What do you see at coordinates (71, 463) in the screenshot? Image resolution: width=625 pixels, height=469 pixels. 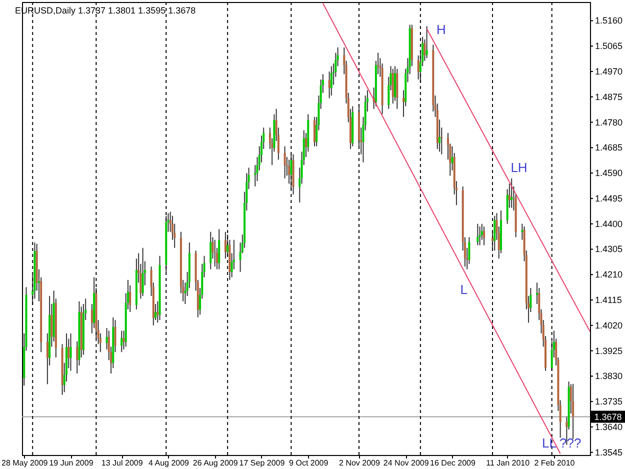 I see `x-tick-label: 19 Jun 2009` at bounding box center [71, 463].